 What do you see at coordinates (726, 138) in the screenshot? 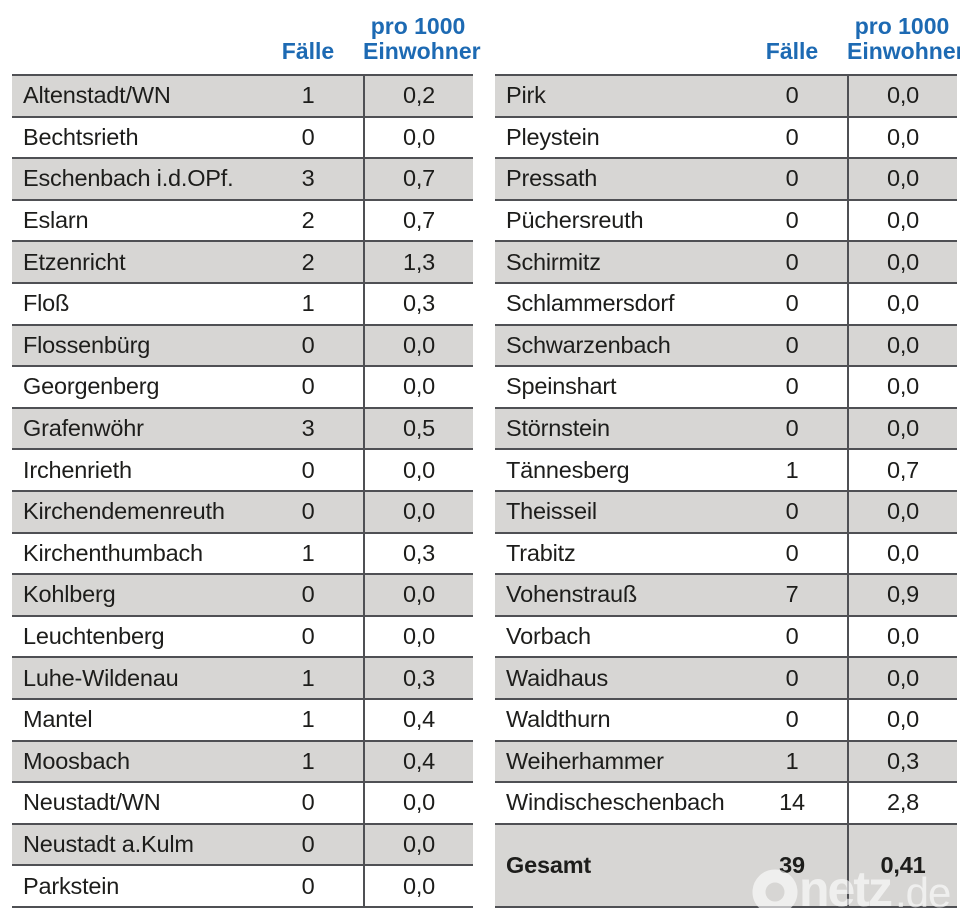
I see `table-row: Pleystein 0 0,0` at bounding box center [726, 138].